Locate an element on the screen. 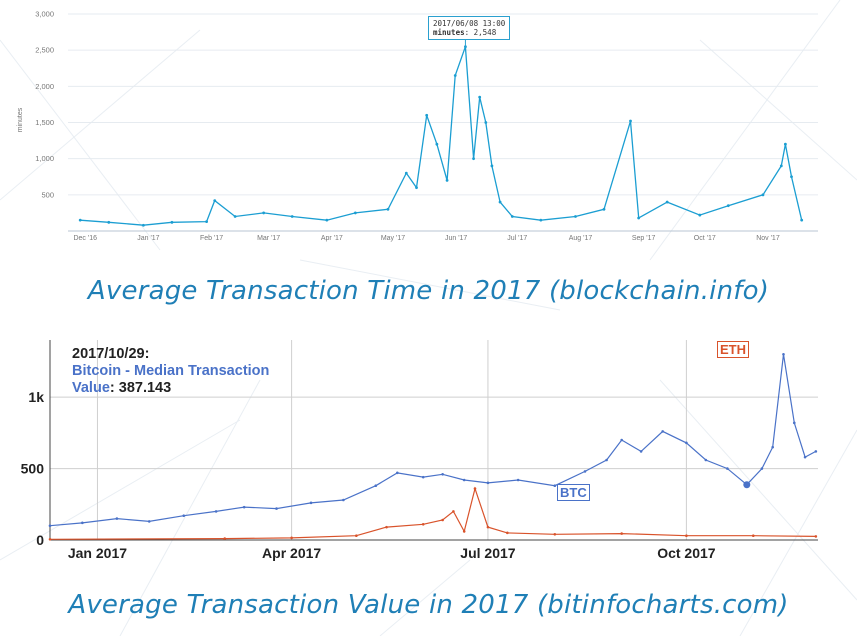  info-value-label: Value is located at coordinates (91, 388).